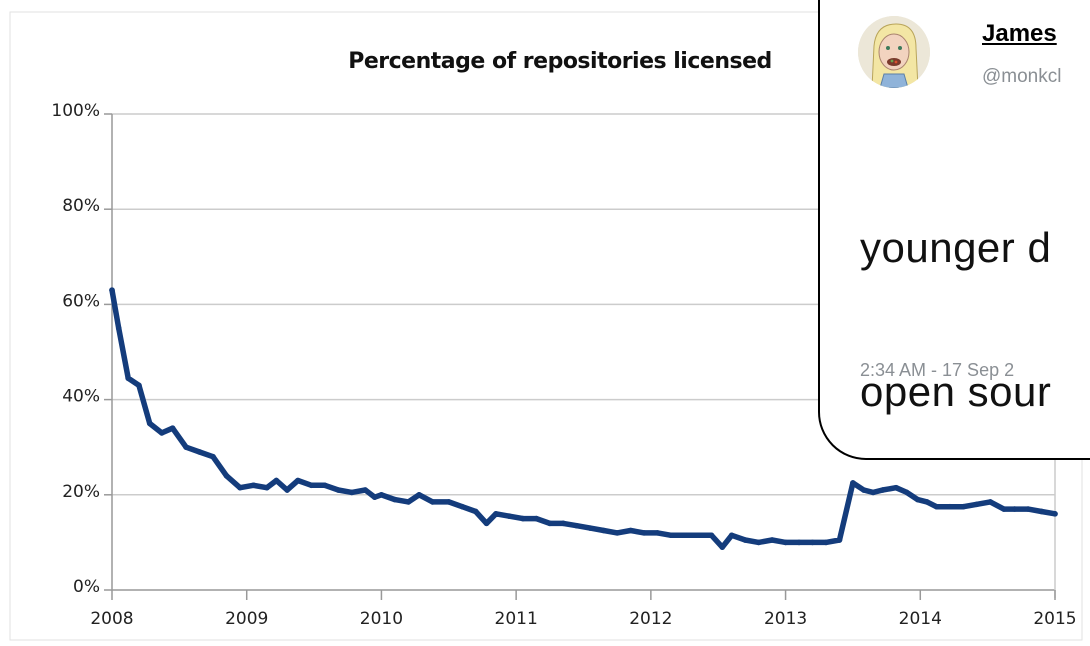 The width and height of the screenshot is (1090, 646). Describe the element at coordinates (1054, 619) in the screenshot. I see `x-tick-label: 2015` at that location.